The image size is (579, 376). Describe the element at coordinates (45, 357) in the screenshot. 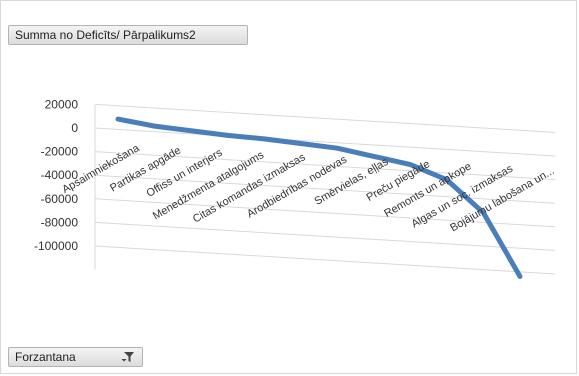

I see `filter-field-label: Forzantana` at that location.